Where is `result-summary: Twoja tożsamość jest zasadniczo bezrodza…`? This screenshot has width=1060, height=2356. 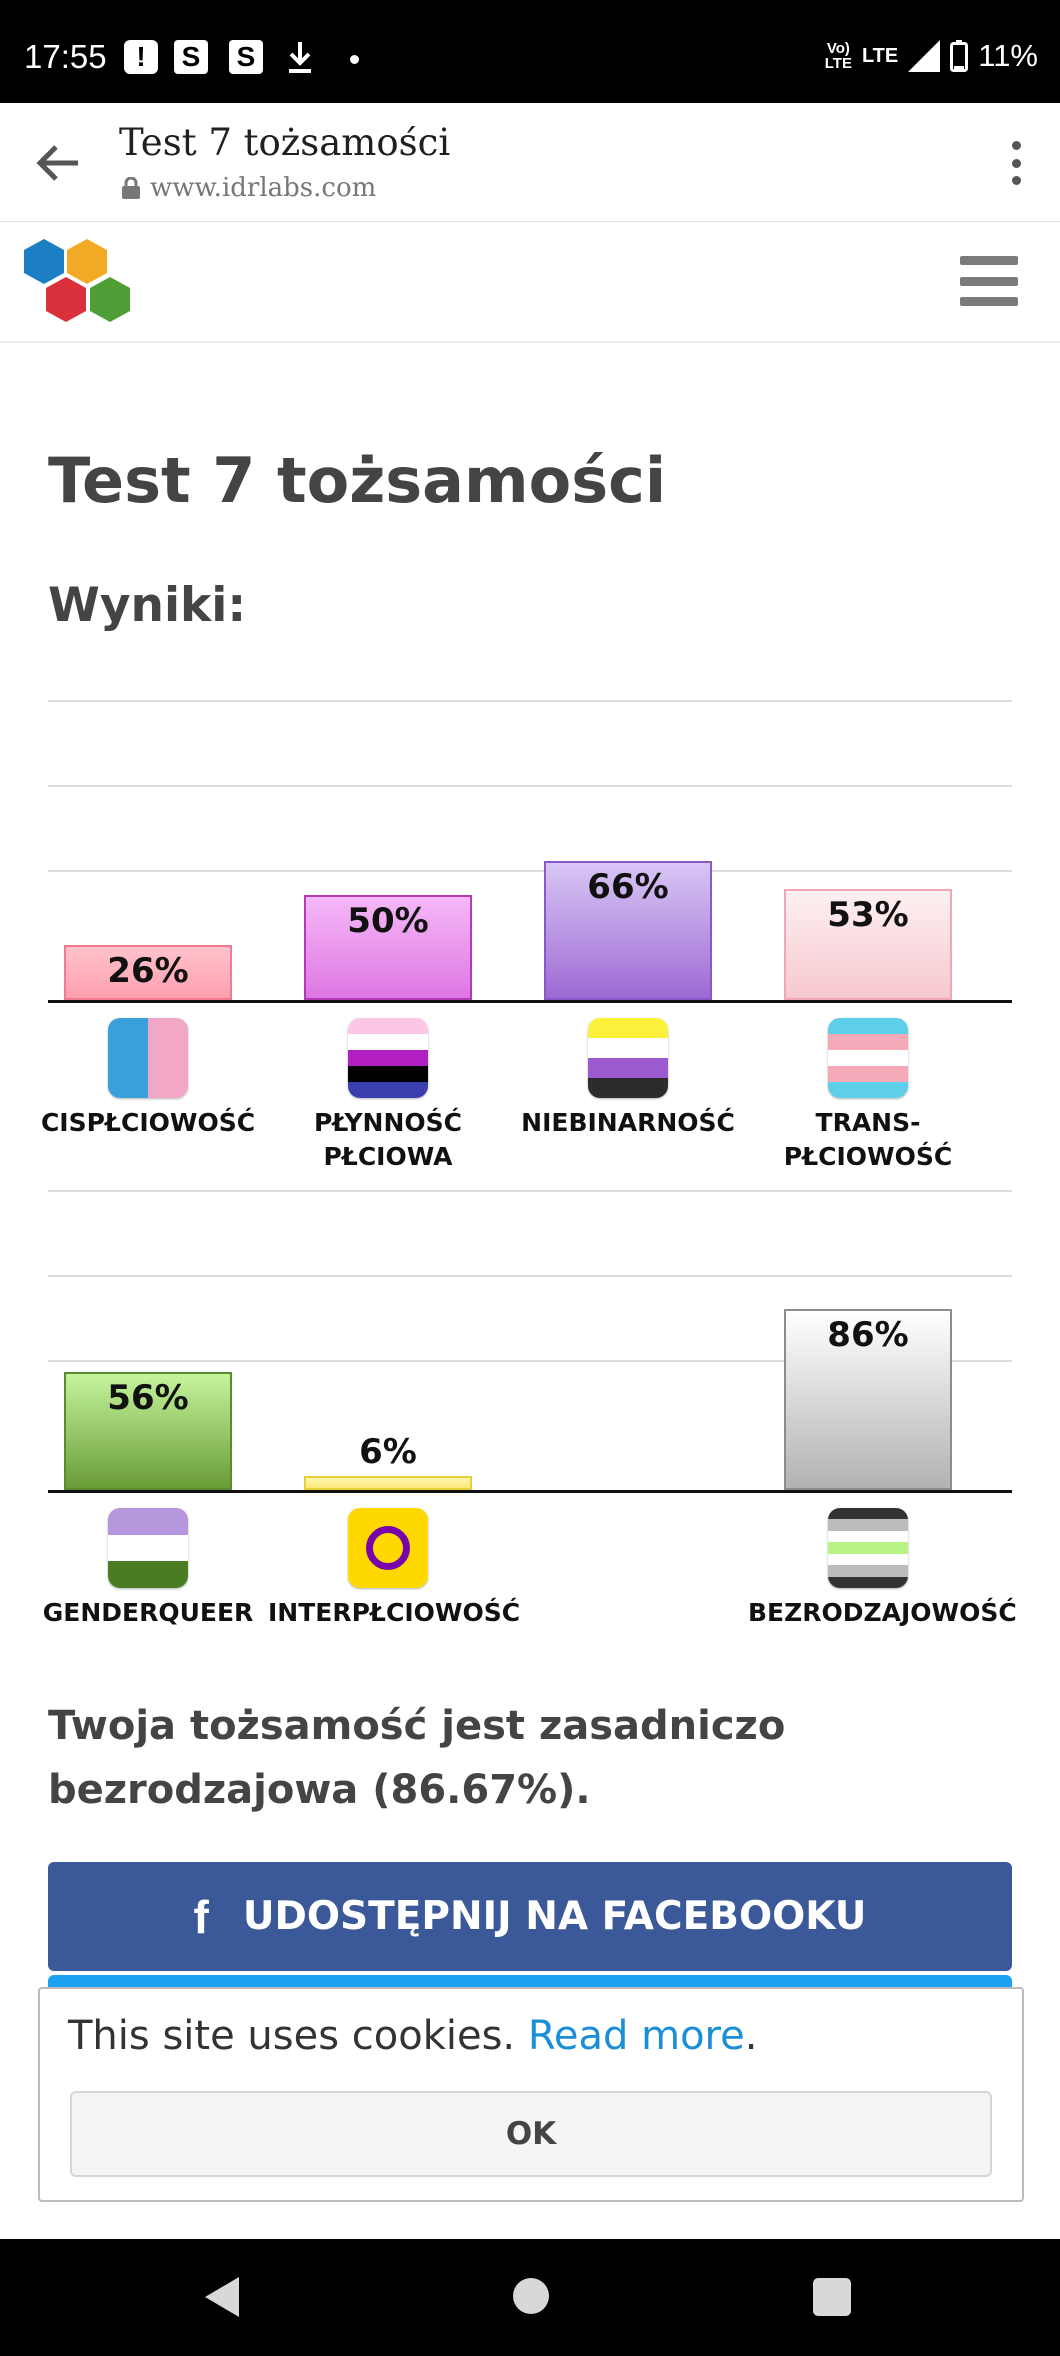
result-summary: Twoja tożsamość jest zasadniczo bezrodza… is located at coordinates (518, 1758).